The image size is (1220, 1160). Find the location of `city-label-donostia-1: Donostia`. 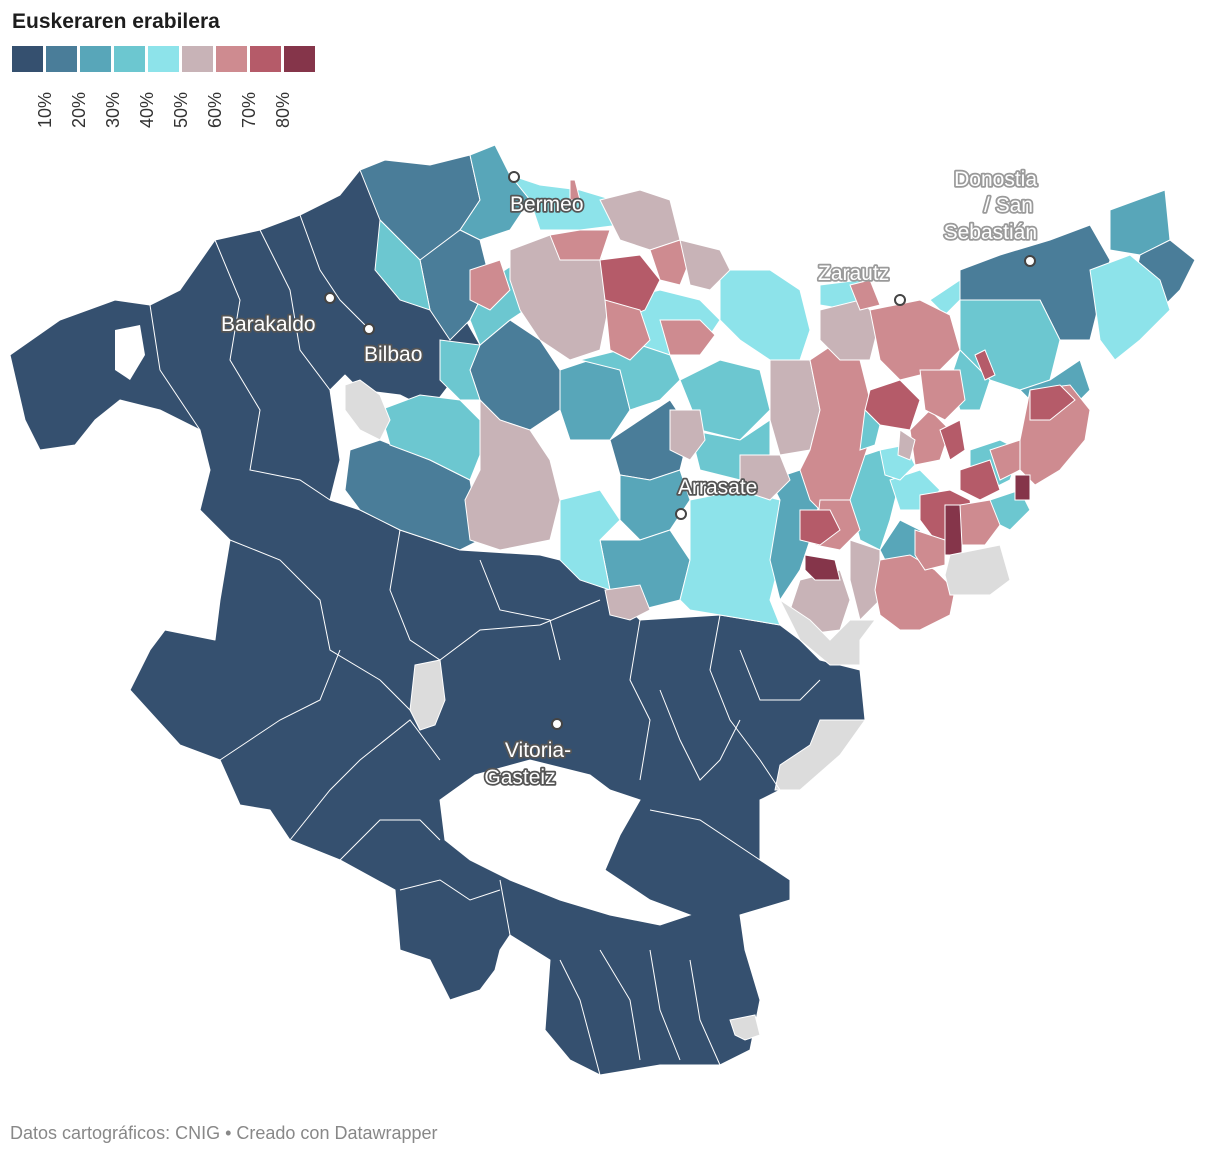

city-label-donostia-1: Donostia is located at coordinates (995, 179).